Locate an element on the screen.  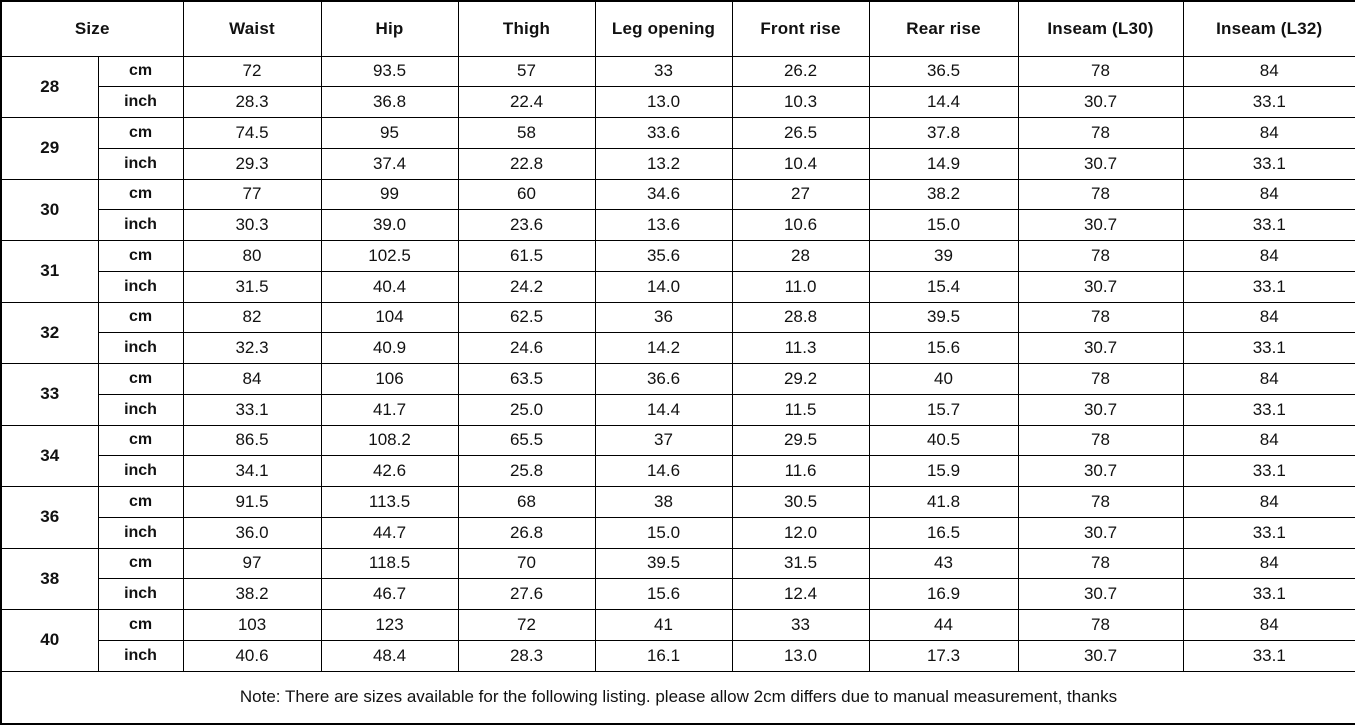
measurement-value: 11.0 is located at coordinates (800, 286).